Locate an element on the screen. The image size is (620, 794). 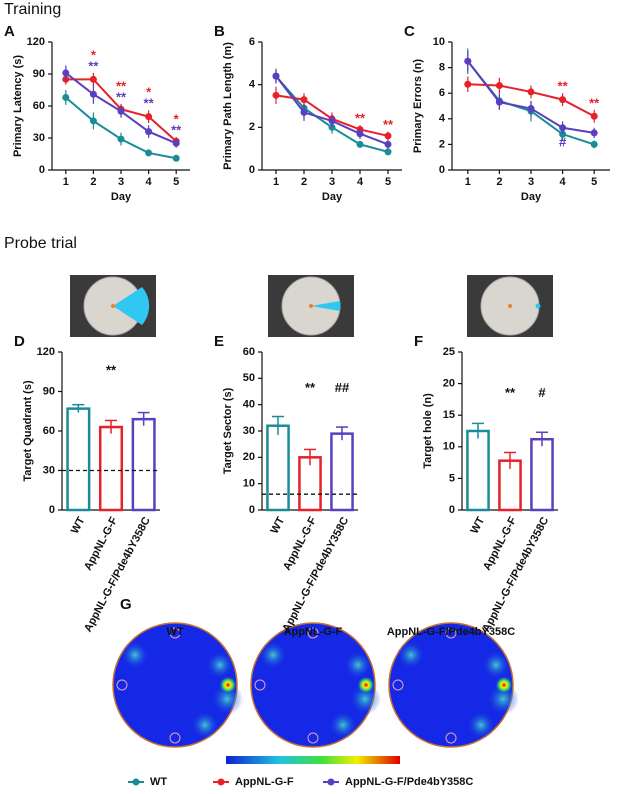
x-tick-label: WT is located at coordinates (78, 525).